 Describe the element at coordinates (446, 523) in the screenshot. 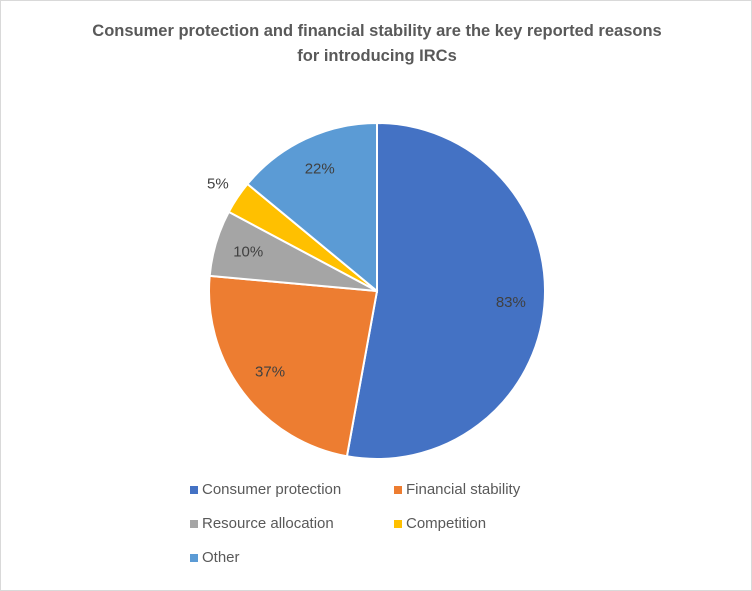

I see `legend-label: Competition` at that location.